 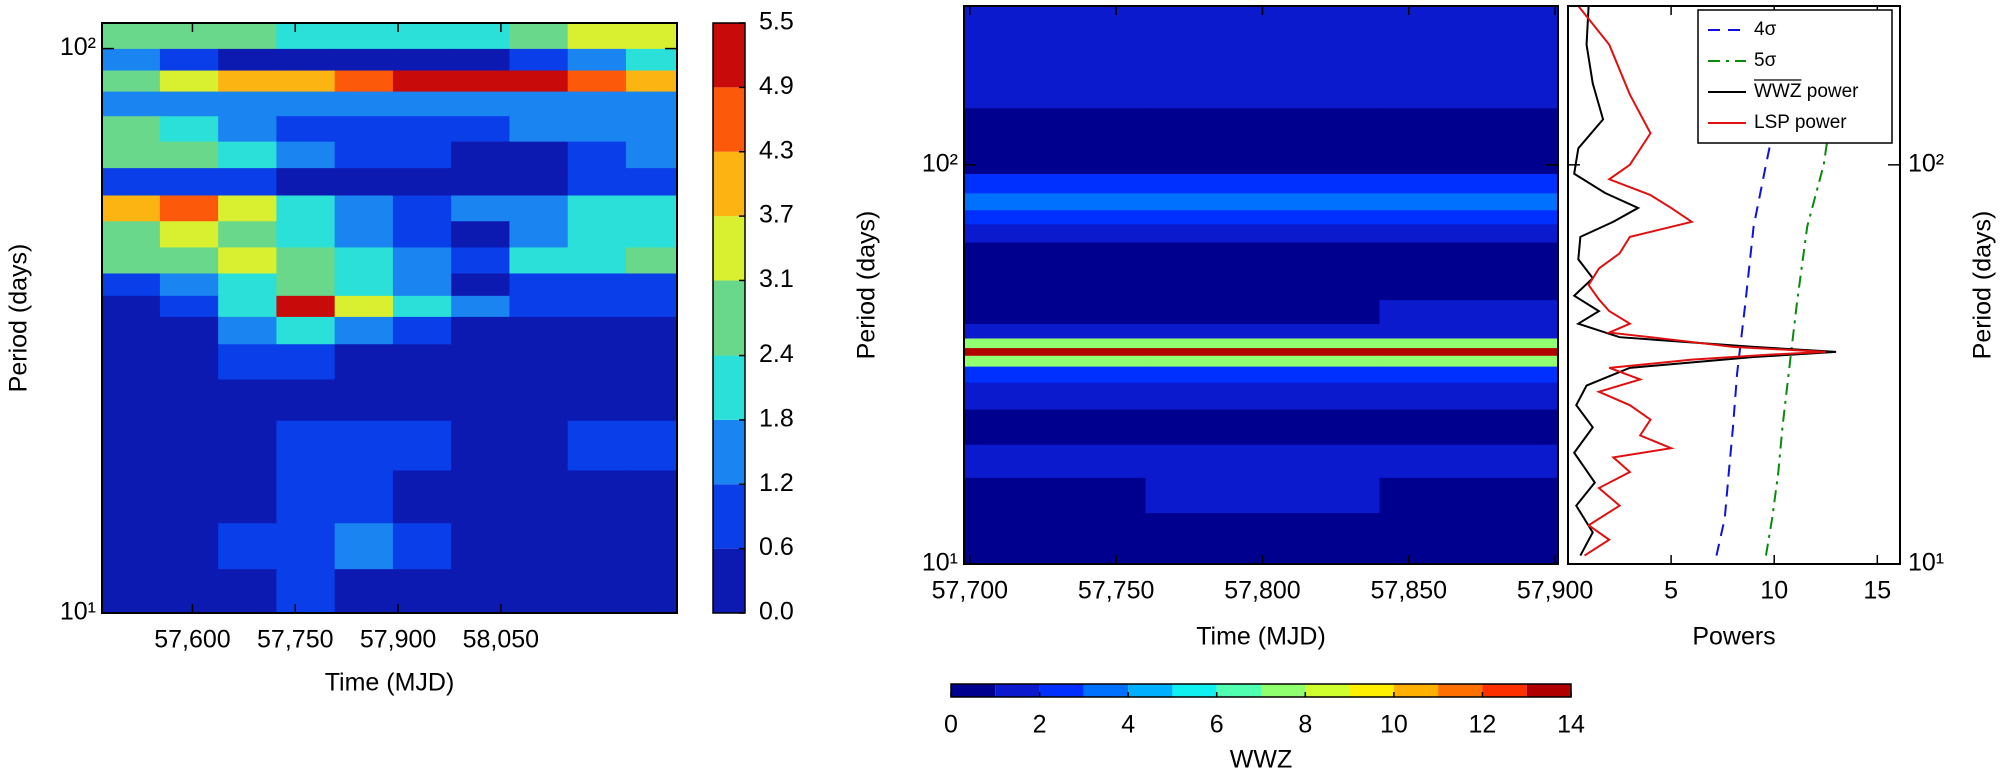 What do you see at coordinates (776, 279) in the screenshot?
I see `colorbar-tick-label: 3.1` at bounding box center [776, 279].